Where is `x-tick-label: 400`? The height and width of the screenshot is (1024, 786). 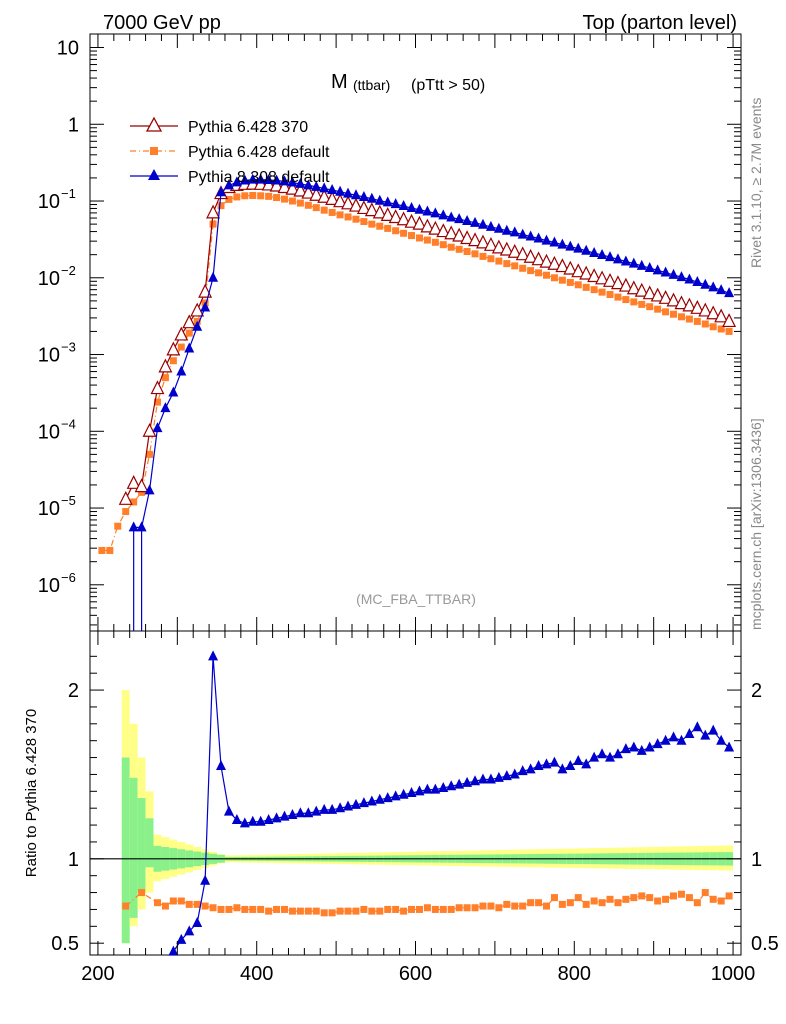 x-tick-label: 400 is located at coordinates (256, 974).